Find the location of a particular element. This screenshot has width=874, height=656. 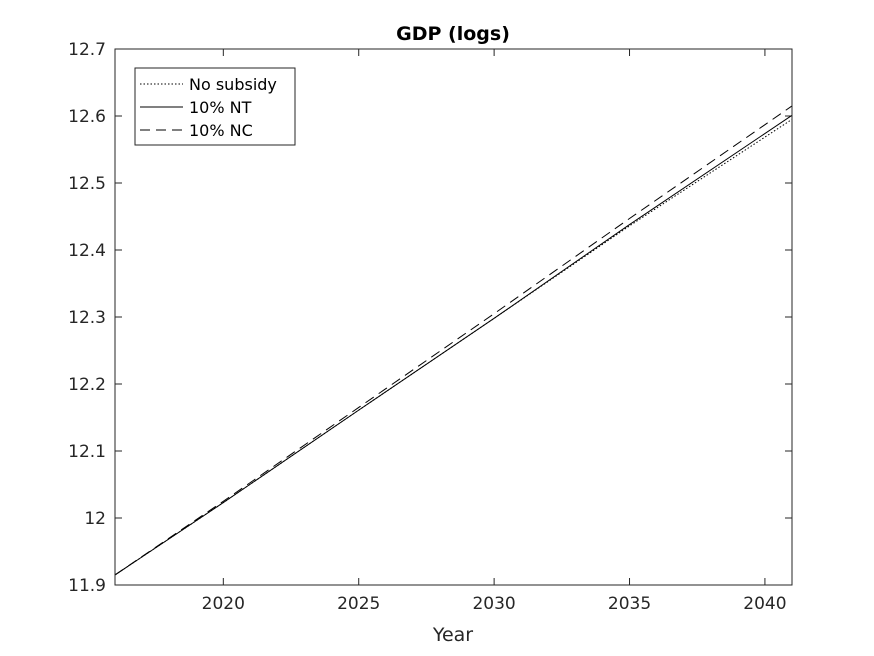

x-tick-label: 2025 is located at coordinates (358, 604).